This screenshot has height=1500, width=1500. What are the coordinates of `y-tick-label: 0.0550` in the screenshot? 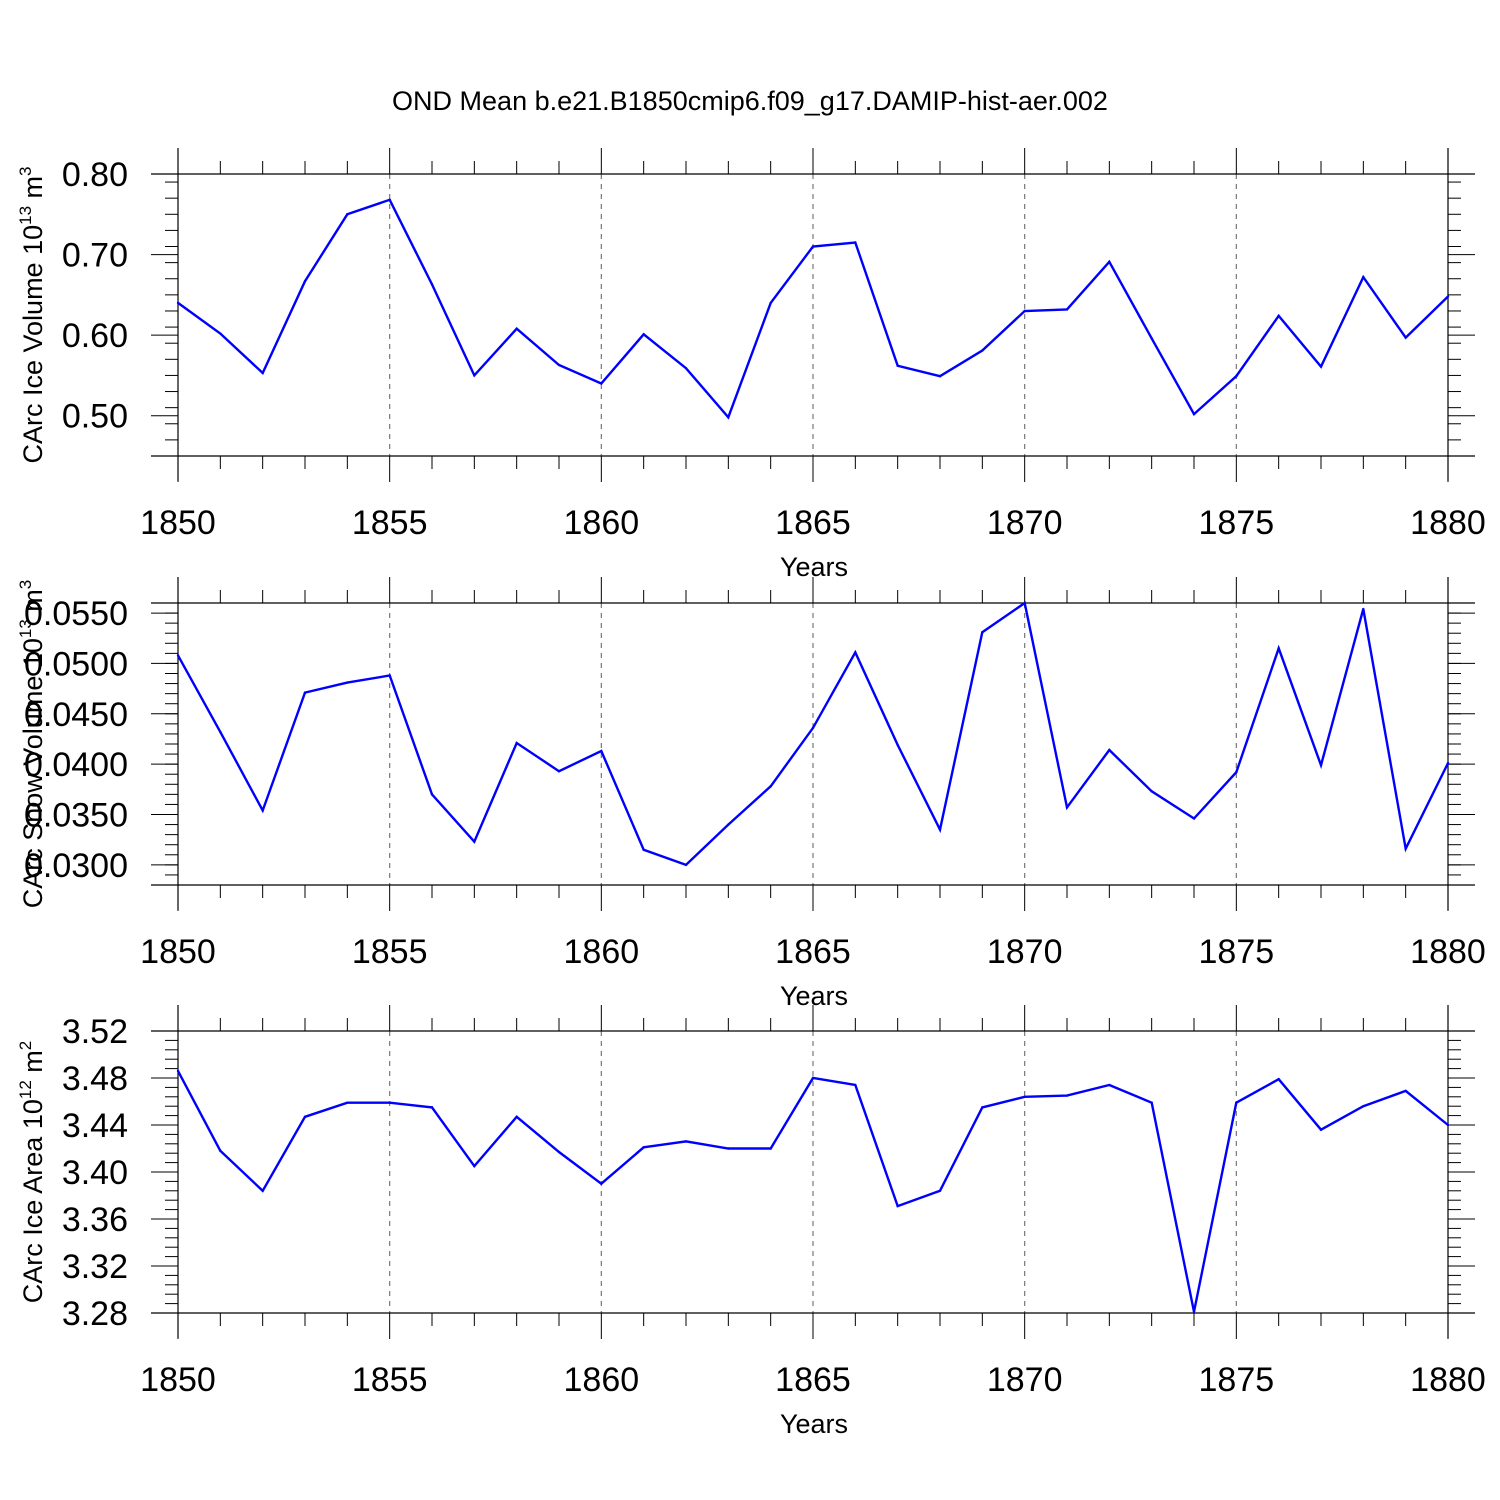 It's located at (76, 614).